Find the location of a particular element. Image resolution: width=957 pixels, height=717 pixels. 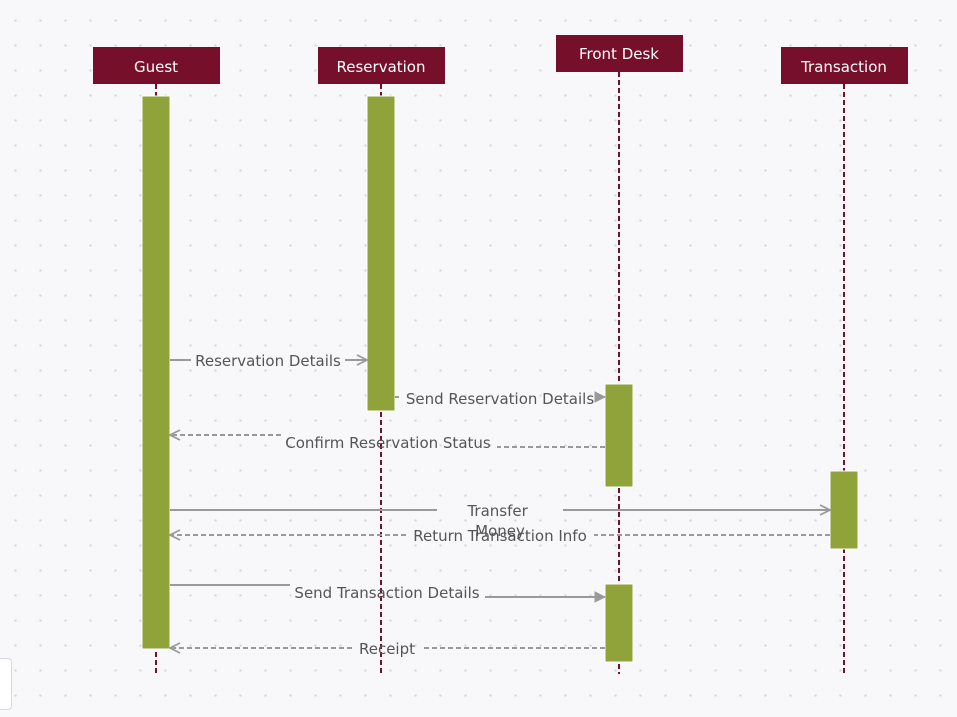

message-label: Return Transaction Info is located at coordinates (500, 536).